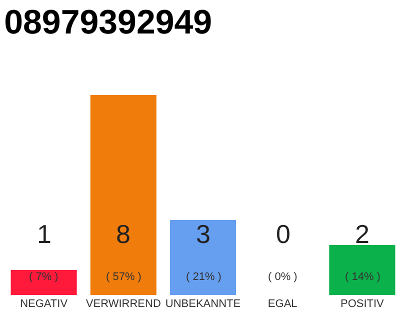 The width and height of the screenshot is (410, 320). What do you see at coordinates (108, 22) in the screenshot?
I see `chart-title: 08979392949` at bounding box center [108, 22].